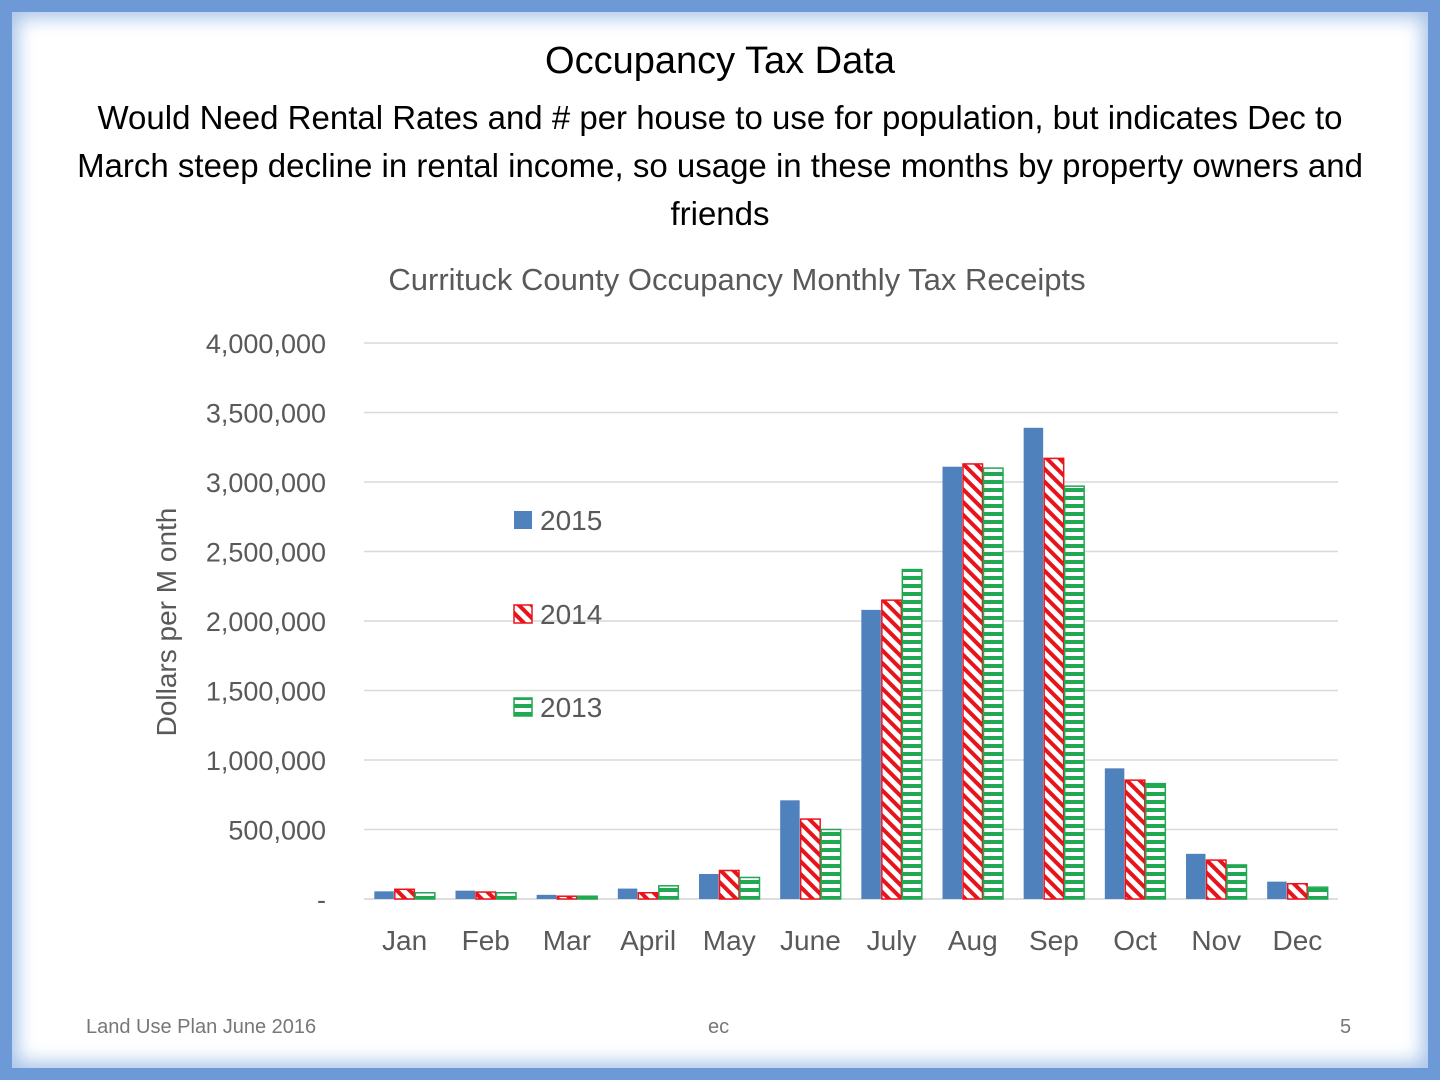 The image size is (1440, 1080). What do you see at coordinates (567, 940) in the screenshot?
I see `x-tick-label: Mar` at bounding box center [567, 940].